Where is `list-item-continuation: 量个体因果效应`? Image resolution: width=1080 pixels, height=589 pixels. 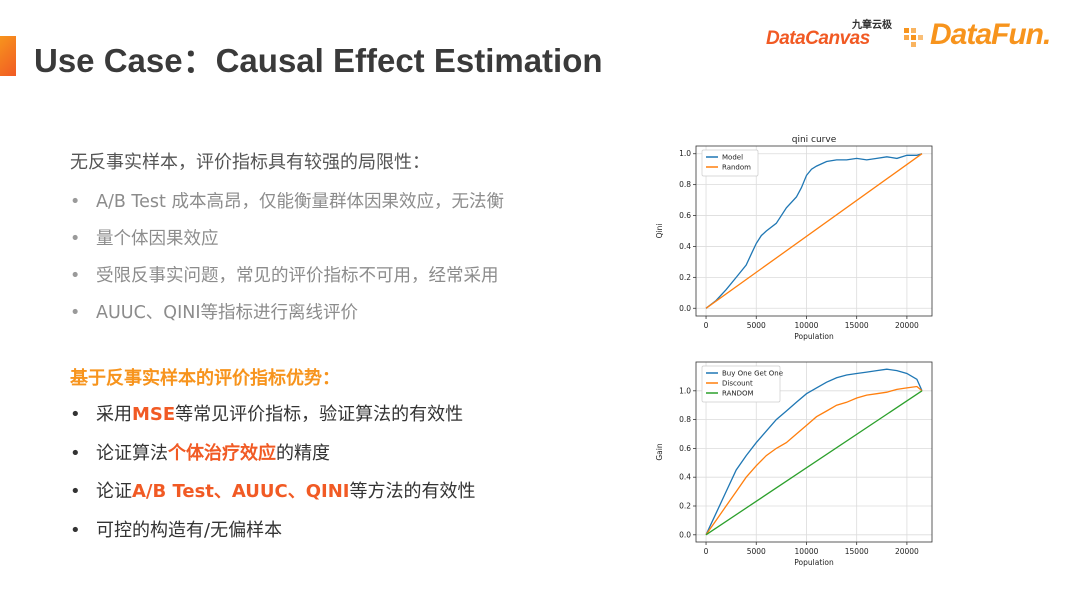
list-item-continuation: 量个体因果效应 is located at coordinates (340, 239).